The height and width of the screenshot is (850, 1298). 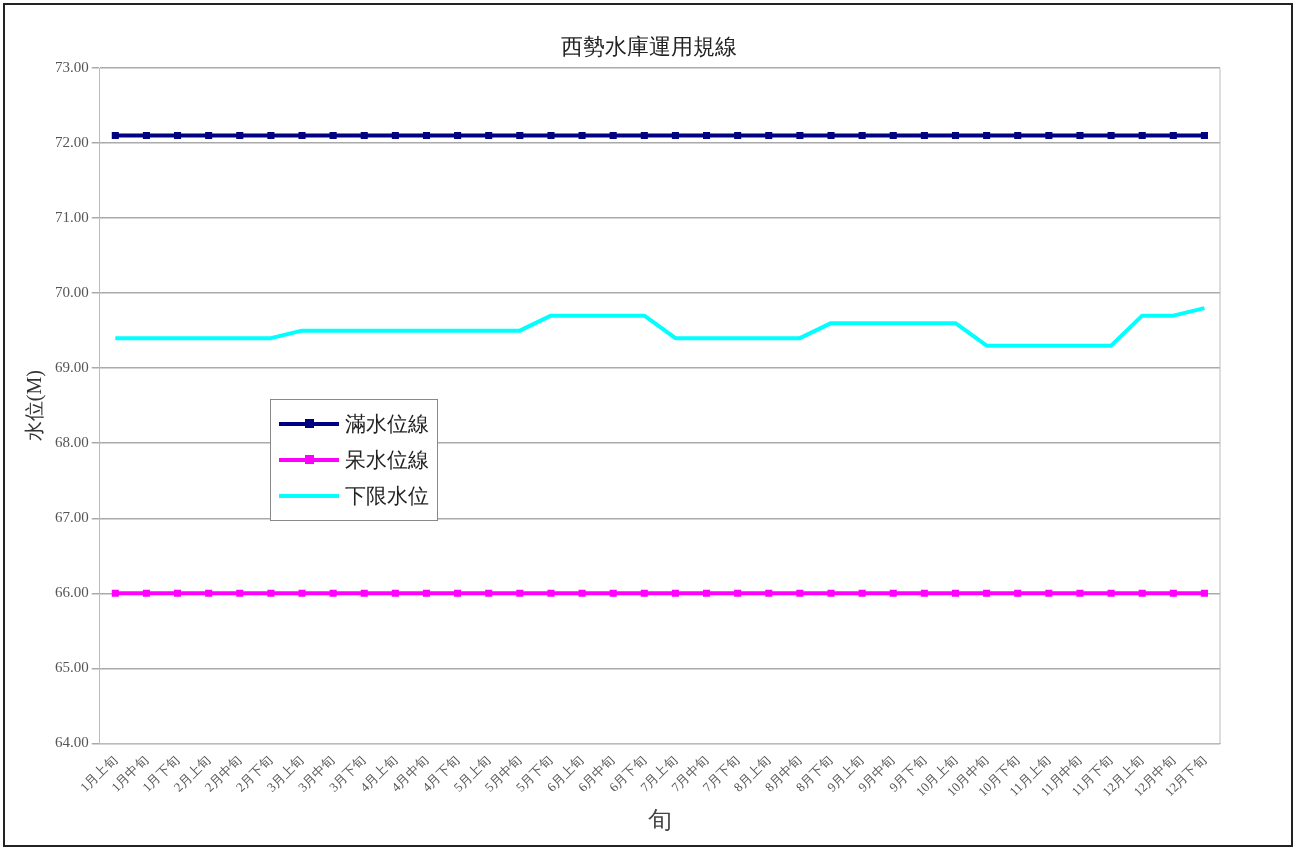 I want to click on legend-label: 呆水位線, so click(x=386, y=460).